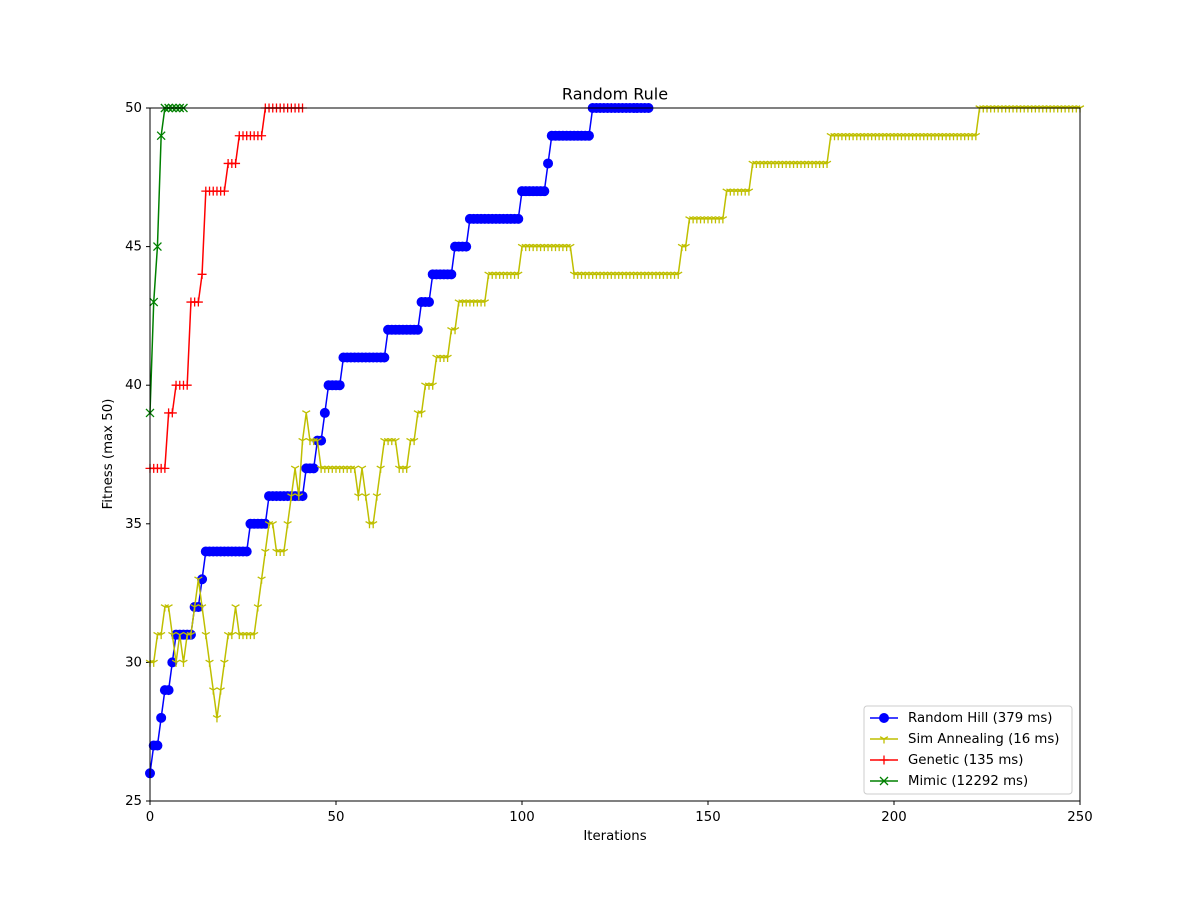 This screenshot has width=1200, height=900. I want to click on x-tick-label: 50, so click(336, 817).